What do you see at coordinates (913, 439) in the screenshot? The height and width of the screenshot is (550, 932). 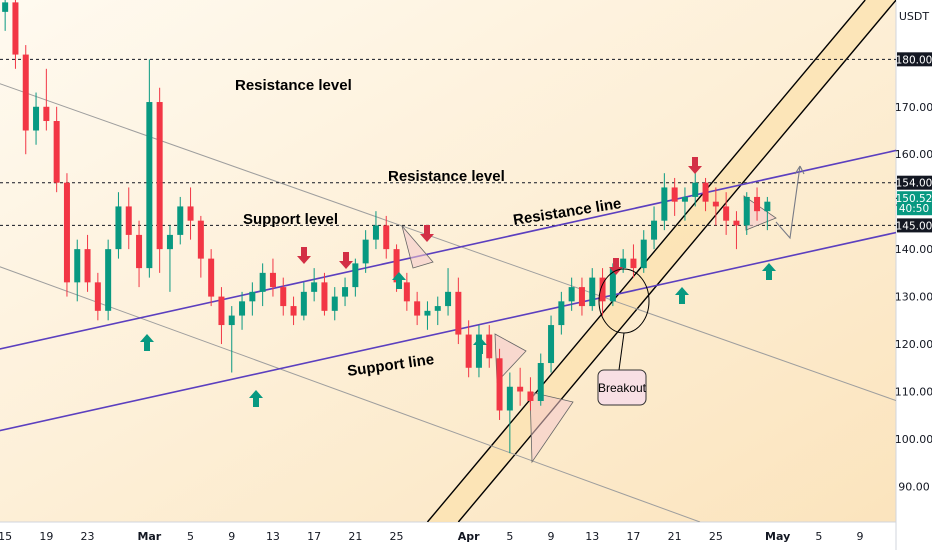 I see `price-tick-label: 100.00` at bounding box center [913, 439].